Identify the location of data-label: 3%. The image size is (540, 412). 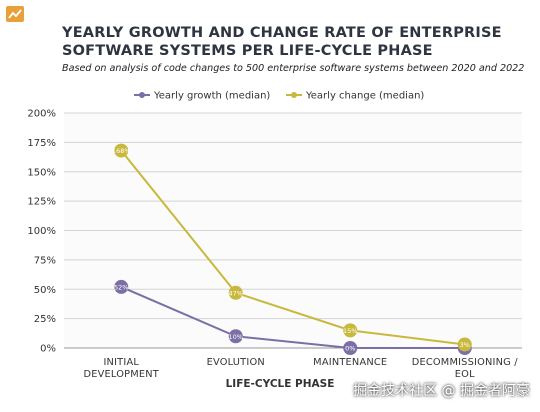
(465, 345).